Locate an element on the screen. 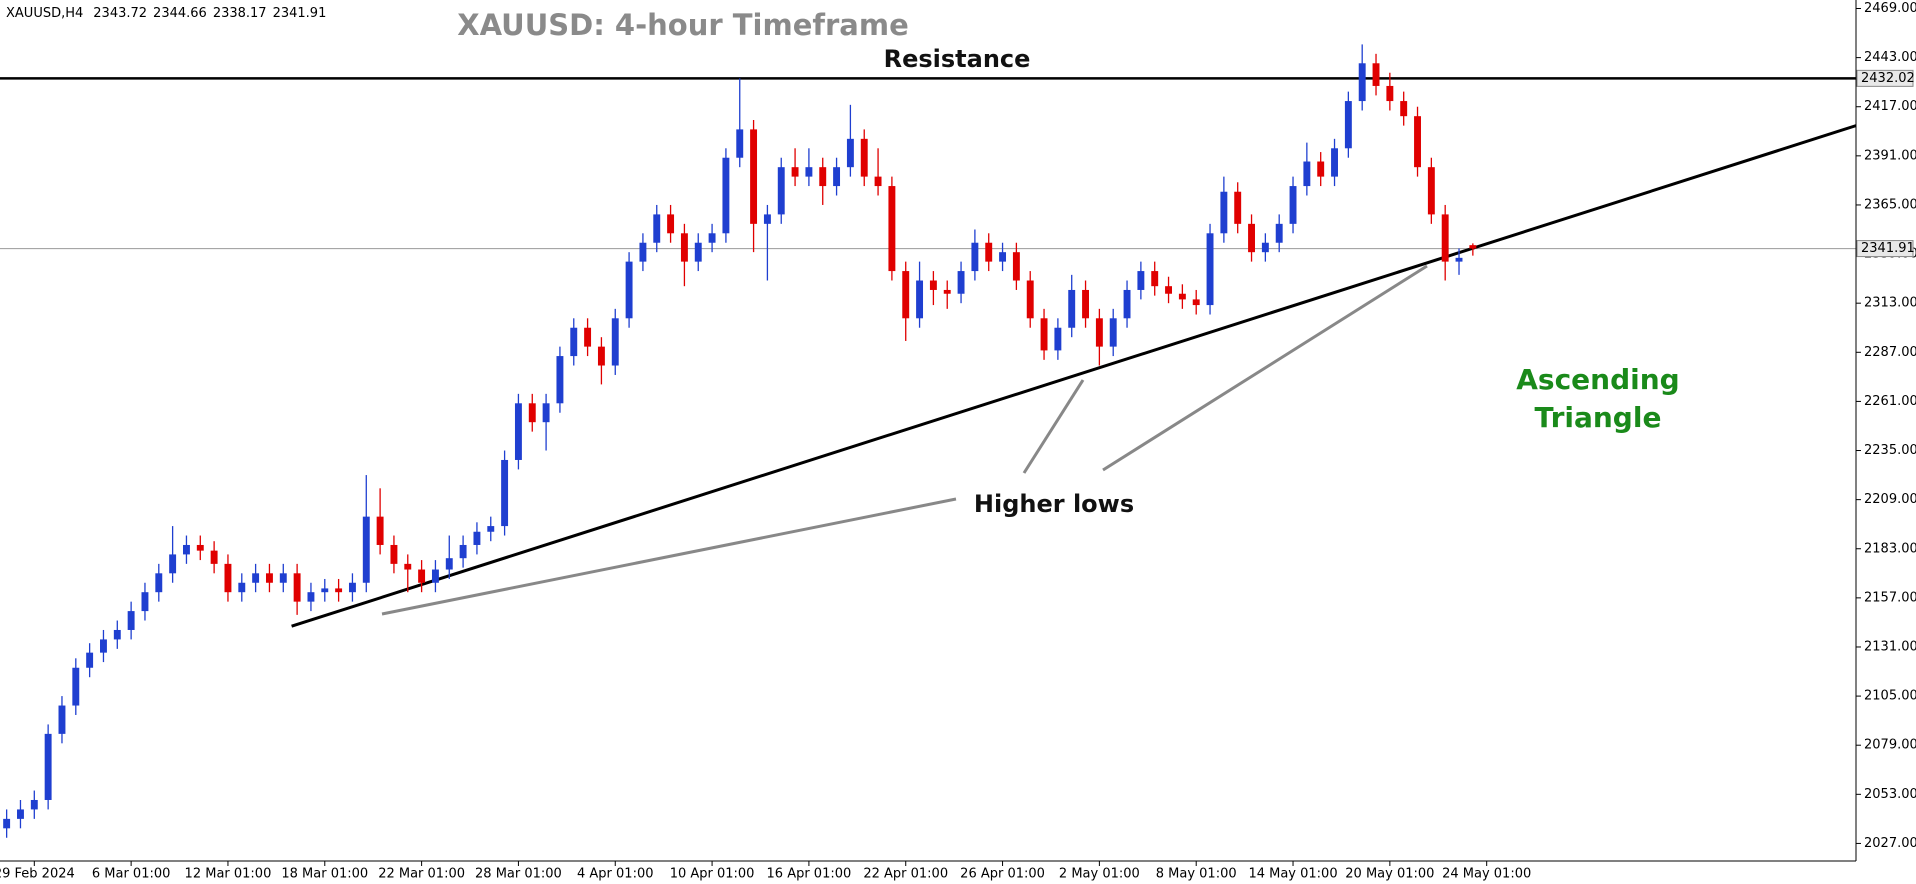 The width and height of the screenshot is (1916, 884). y-tick-label: 2079.00 is located at coordinates (1890, 745).